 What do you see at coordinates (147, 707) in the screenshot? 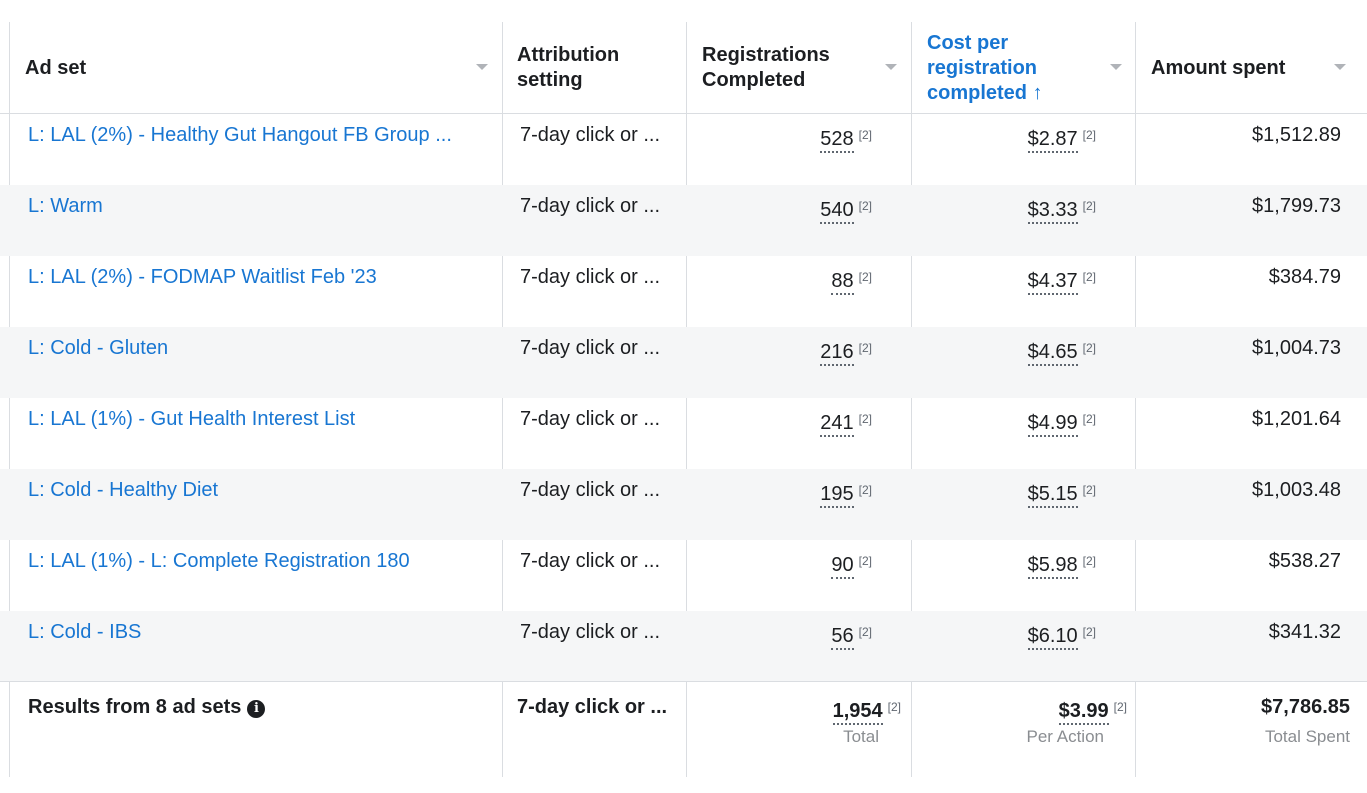
I see `totals-label: Results from 8 ad sets i` at bounding box center [147, 707].